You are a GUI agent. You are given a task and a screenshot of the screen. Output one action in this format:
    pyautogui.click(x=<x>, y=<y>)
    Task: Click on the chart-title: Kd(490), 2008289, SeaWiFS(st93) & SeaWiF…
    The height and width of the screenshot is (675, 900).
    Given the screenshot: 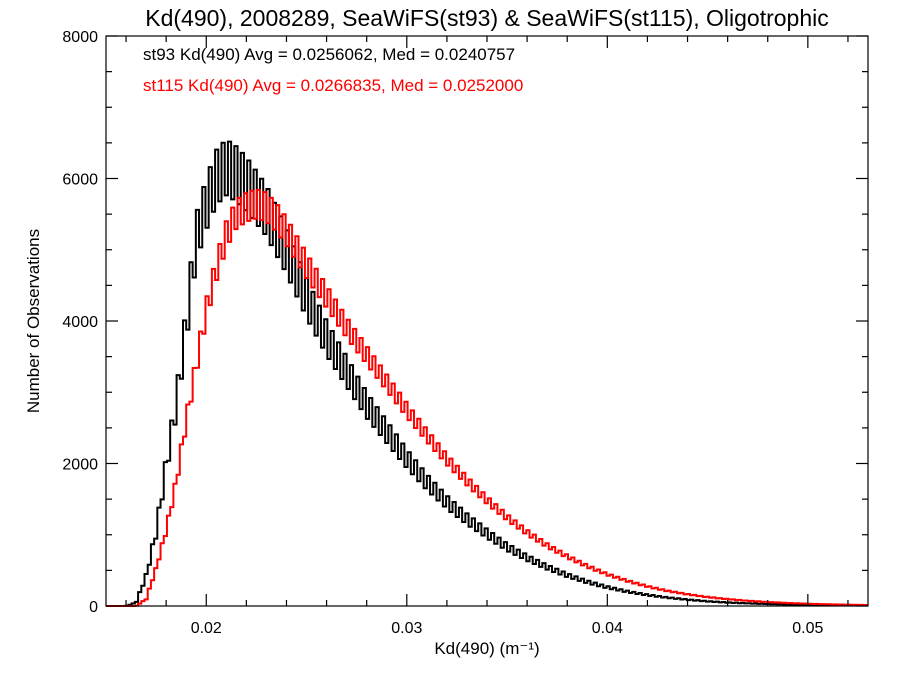 What is the action you would take?
    pyautogui.click(x=487, y=18)
    